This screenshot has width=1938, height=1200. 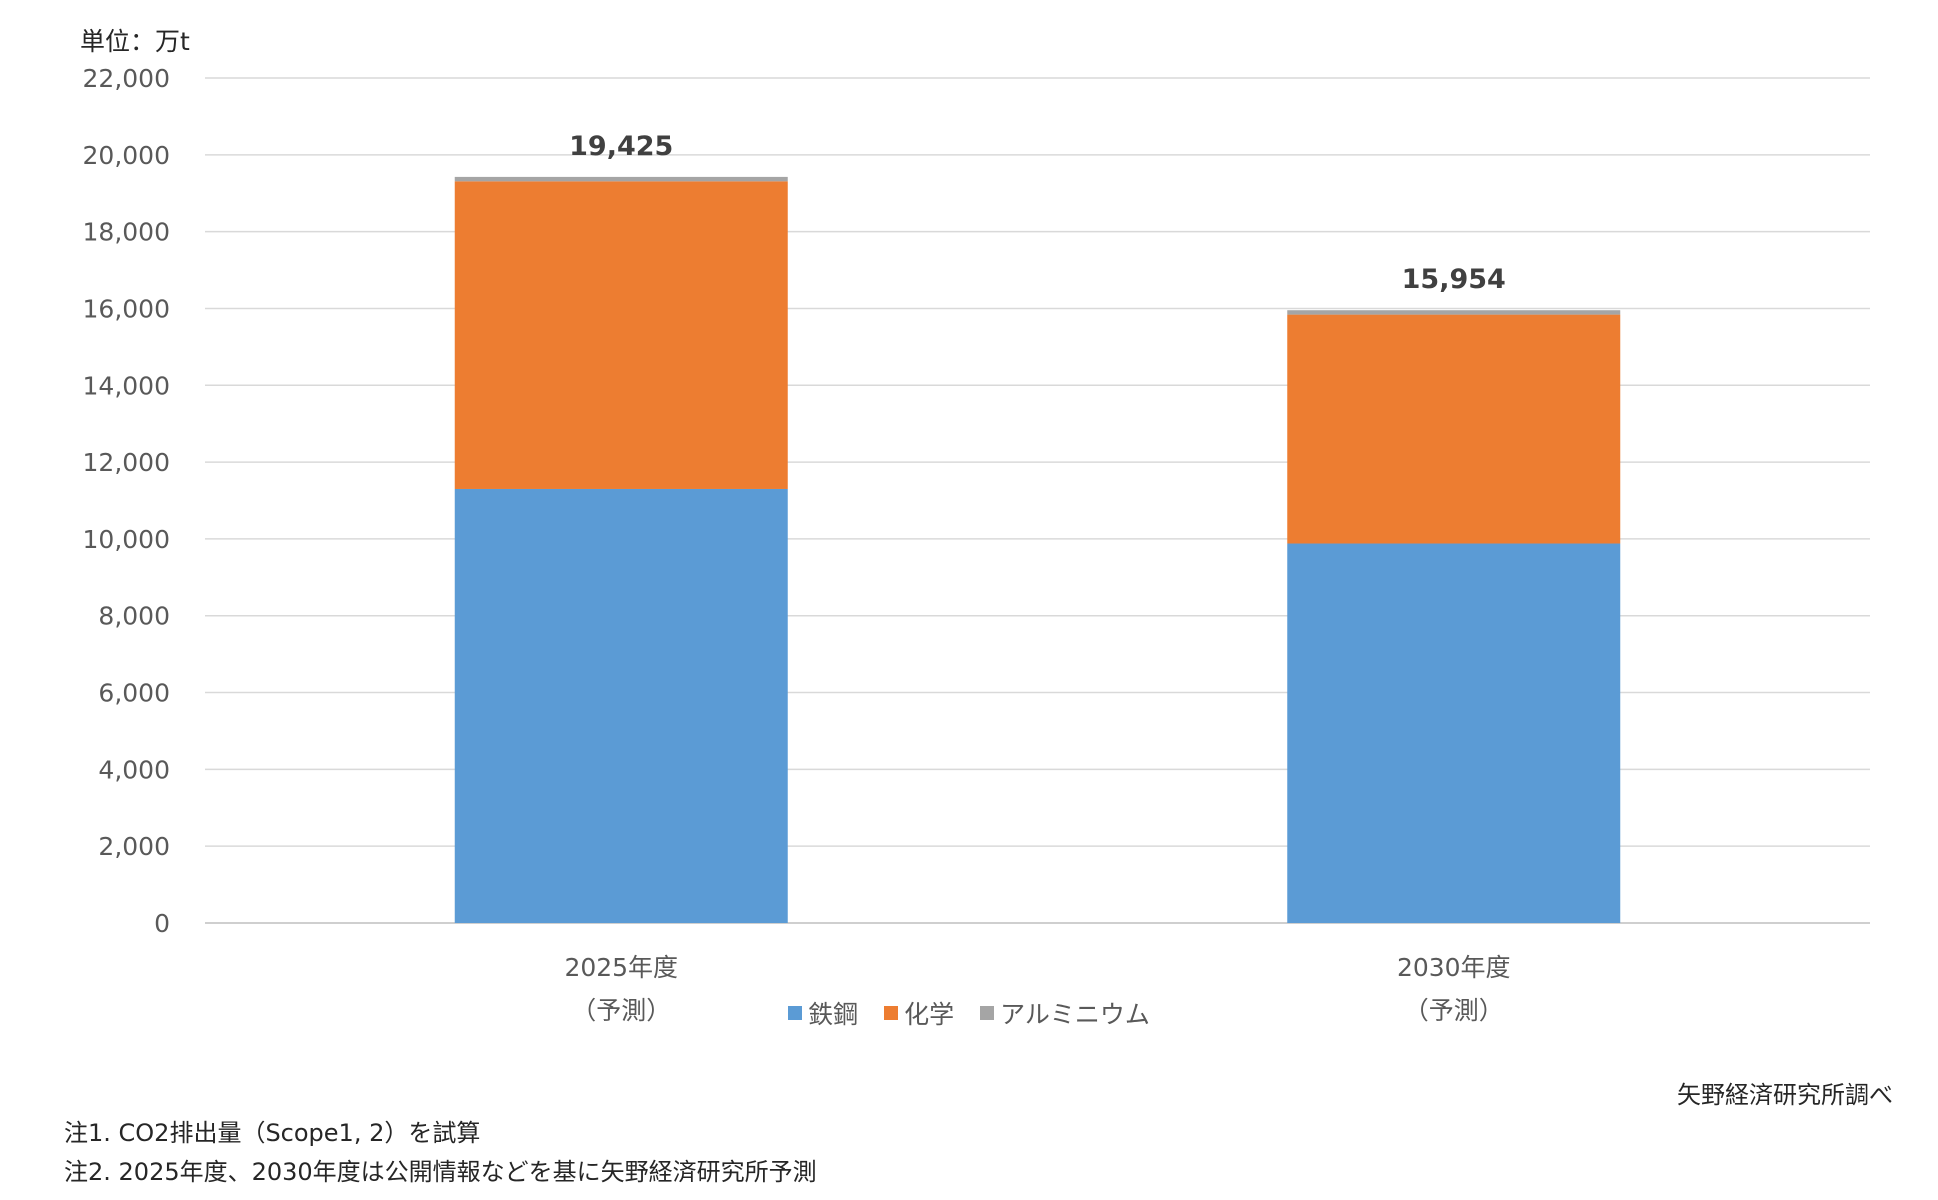 I want to click on legend-item: 鉄鋼, so click(x=823, y=1013).